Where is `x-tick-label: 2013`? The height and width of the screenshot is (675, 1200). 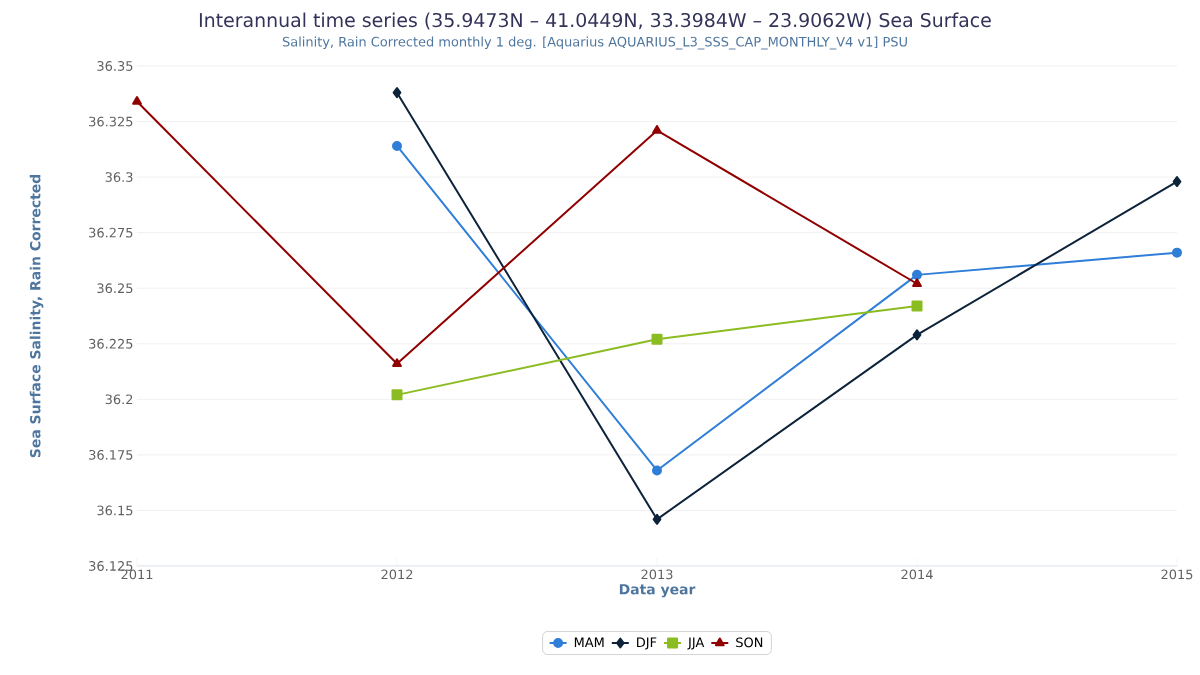
x-tick-label: 2013 is located at coordinates (657, 574).